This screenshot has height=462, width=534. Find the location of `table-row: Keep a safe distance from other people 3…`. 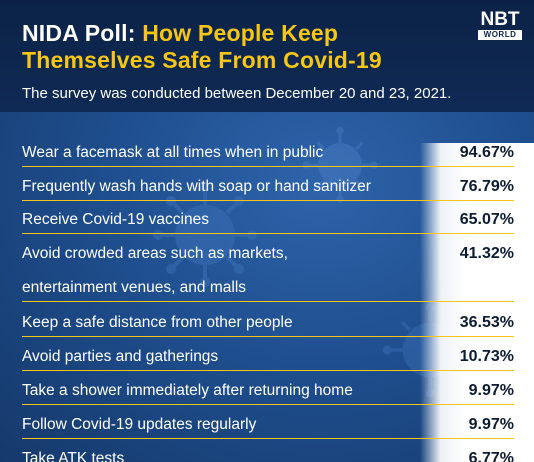

table-row: Keep a safe distance from other people 3… is located at coordinates (268, 323).